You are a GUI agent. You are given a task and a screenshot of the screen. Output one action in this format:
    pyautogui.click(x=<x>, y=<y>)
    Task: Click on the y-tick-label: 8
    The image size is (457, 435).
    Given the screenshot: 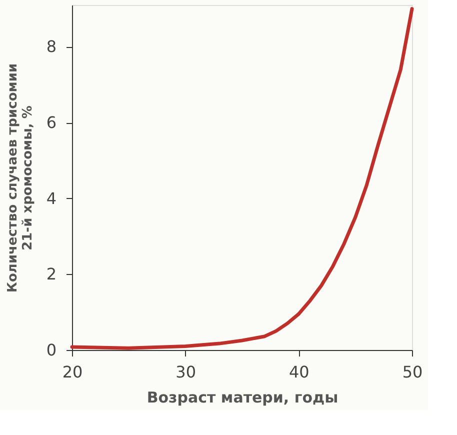 What is the action you would take?
    pyautogui.click(x=51, y=46)
    